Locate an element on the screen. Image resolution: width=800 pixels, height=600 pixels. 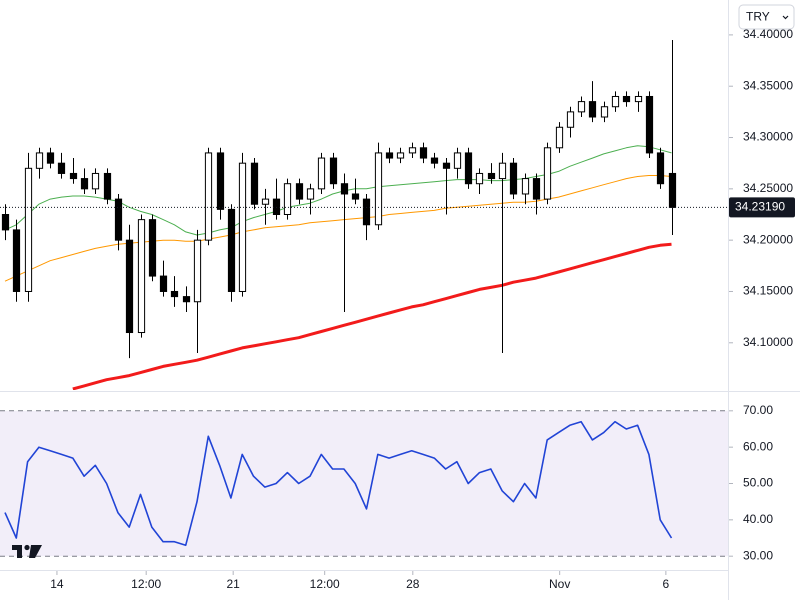
y-tick-label: 30.00 is located at coordinates (758, 555).